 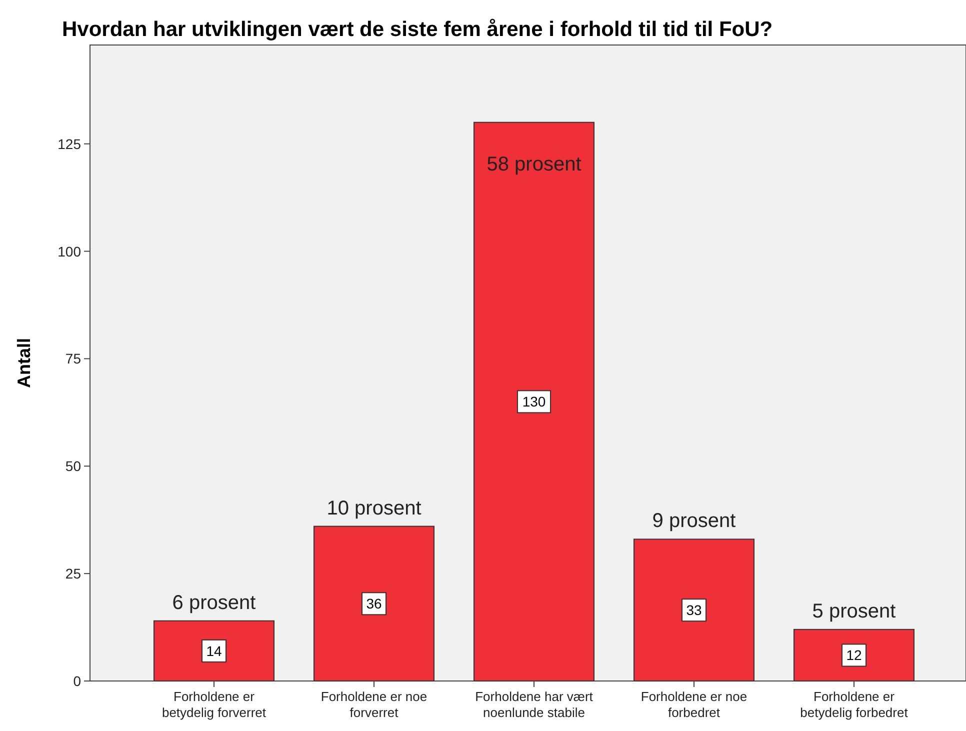 What do you see at coordinates (73, 574) in the screenshot?
I see `y-tick-label: 25` at bounding box center [73, 574].